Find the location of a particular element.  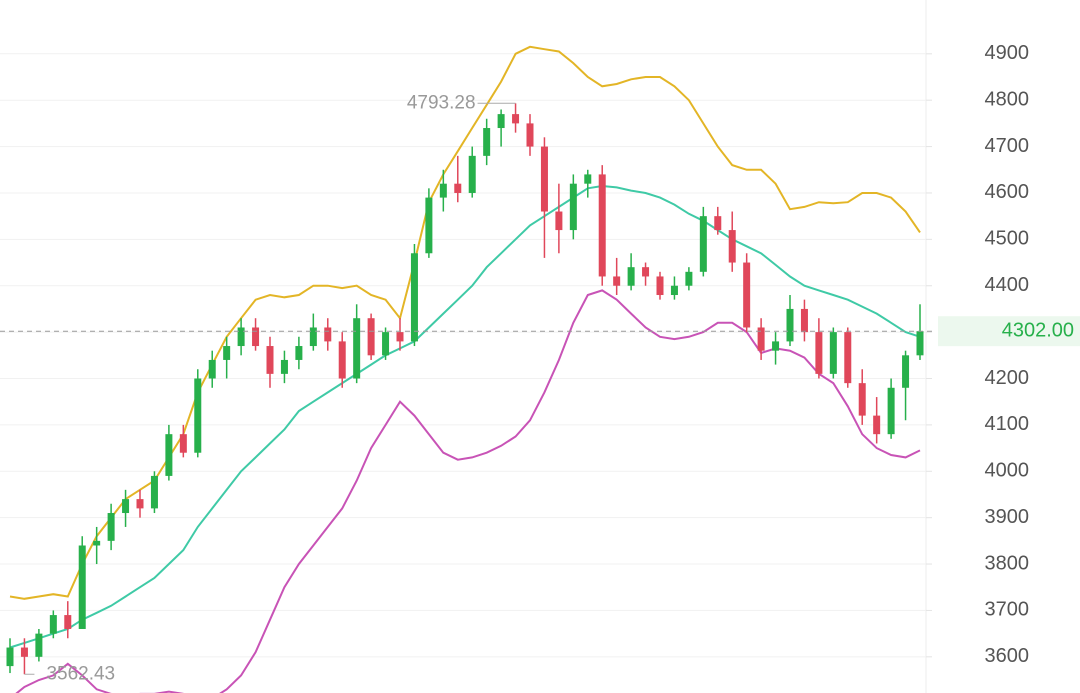

y-tick-label: 4800 is located at coordinates (1007, 99).